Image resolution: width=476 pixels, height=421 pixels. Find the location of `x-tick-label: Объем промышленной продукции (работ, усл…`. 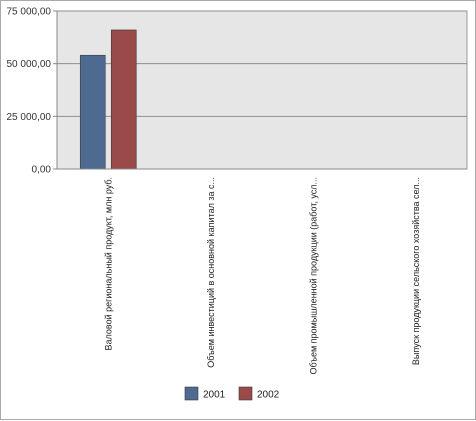

x-tick-label: Объем промышленной продукции (работ, усл… is located at coordinates (313, 276).